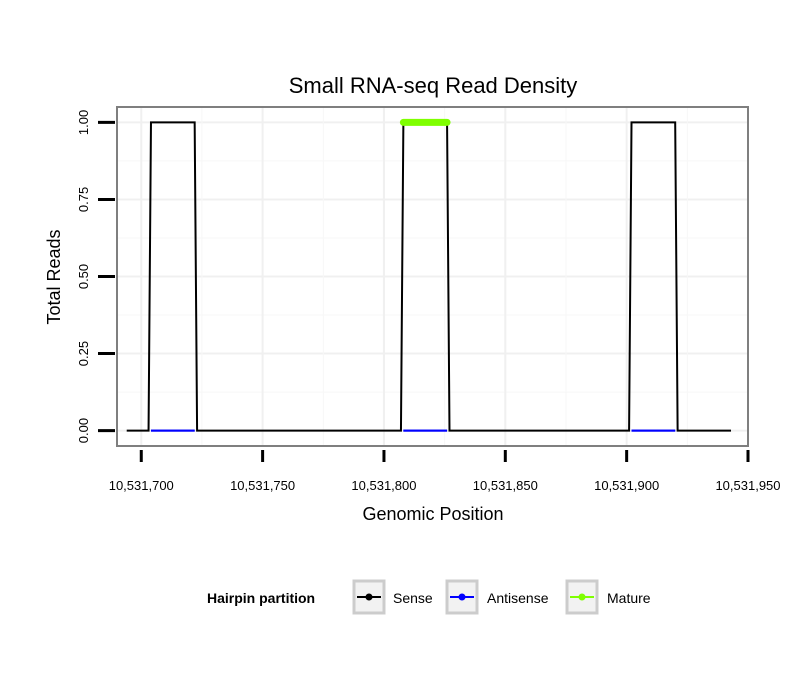  What do you see at coordinates (141, 485) in the screenshot?
I see `x-tick-label: 10,531,700` at bounding box center [141, 485].